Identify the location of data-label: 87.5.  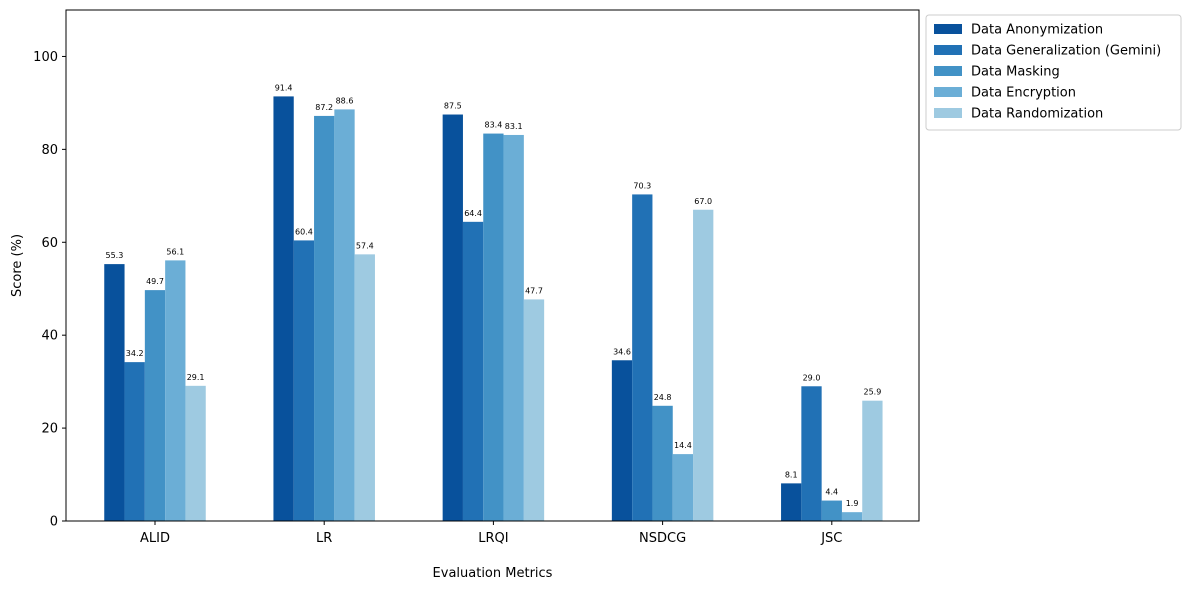
(453, 106).